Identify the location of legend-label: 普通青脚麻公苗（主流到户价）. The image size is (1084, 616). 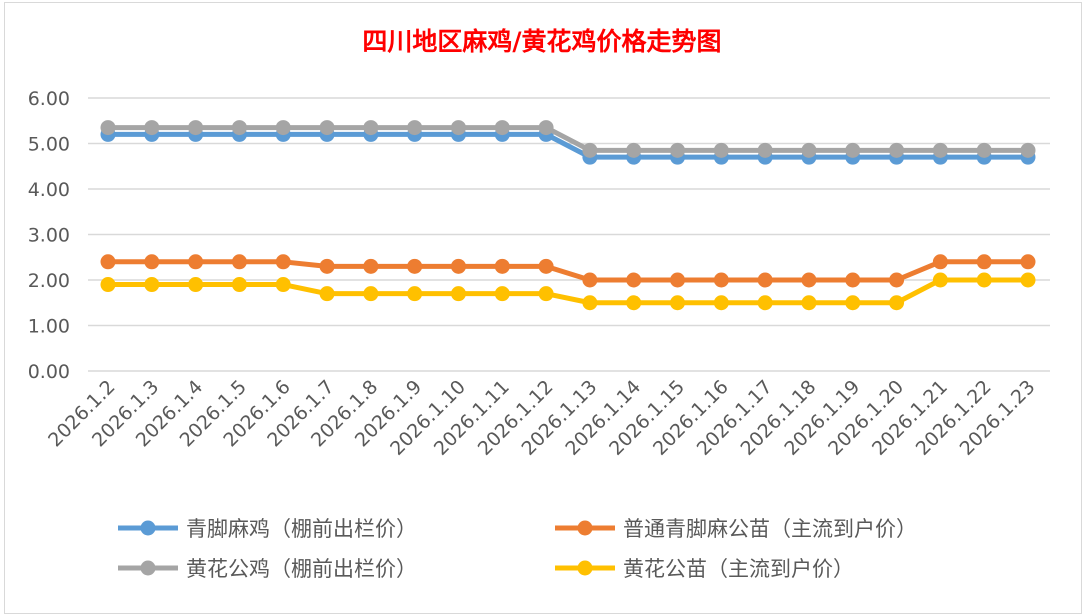
(770, 529).